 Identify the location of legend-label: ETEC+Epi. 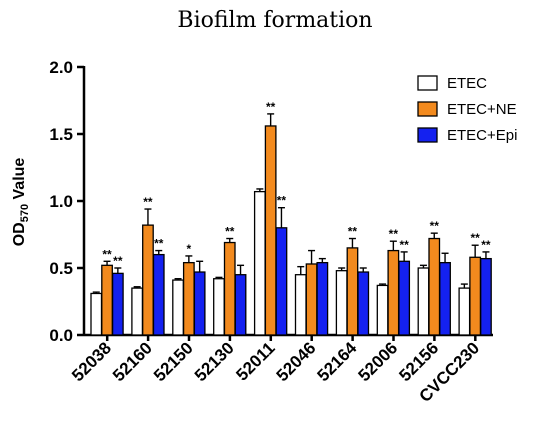
(482, 135).